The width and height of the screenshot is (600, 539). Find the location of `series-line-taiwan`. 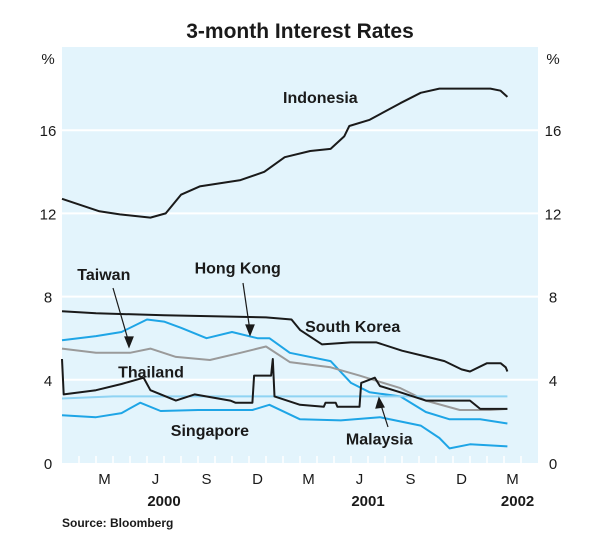

series-line-taiwan is located at coordinates (284, 378).